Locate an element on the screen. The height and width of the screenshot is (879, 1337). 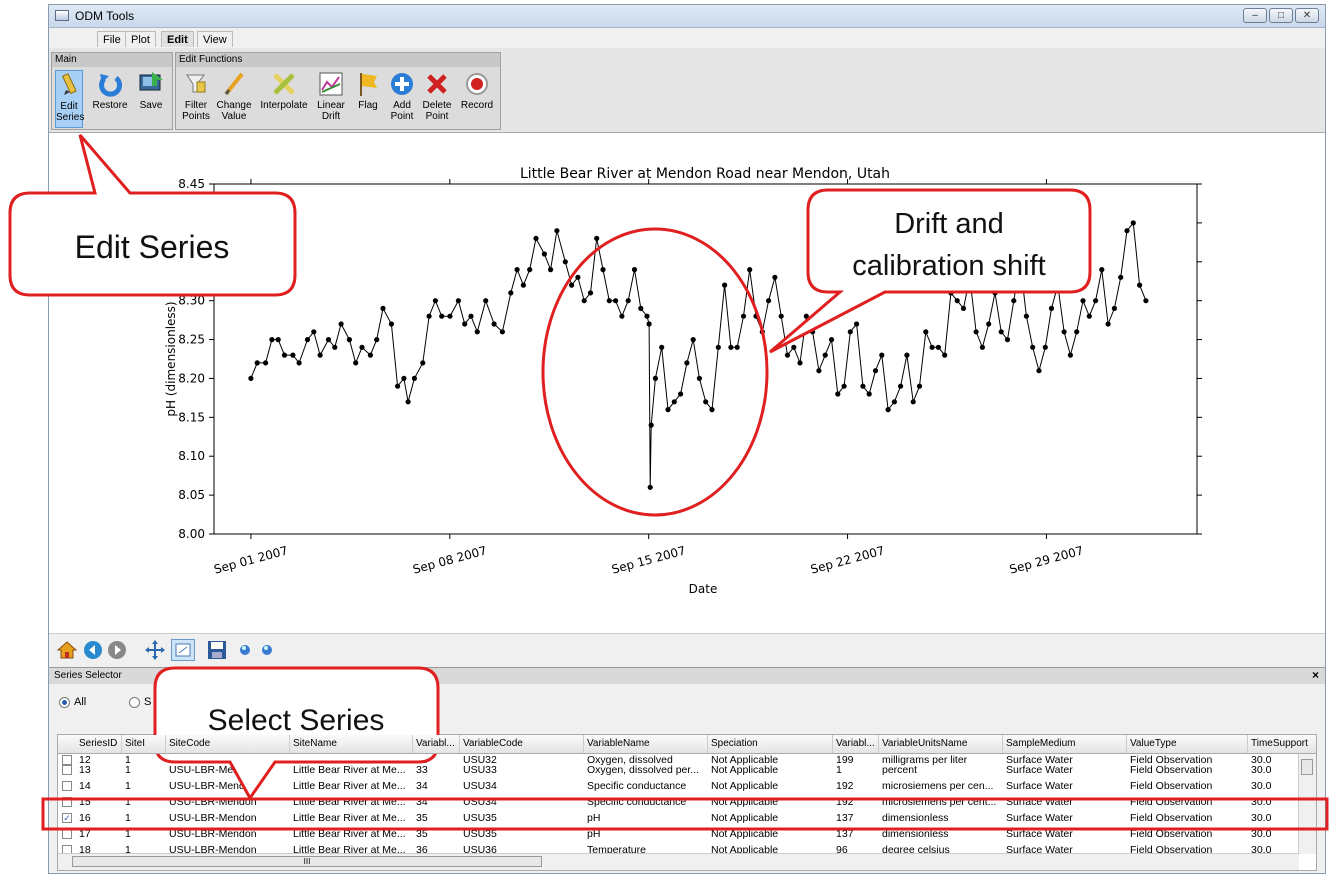
tab-plot: Plot is located at coordinates (140, 39).